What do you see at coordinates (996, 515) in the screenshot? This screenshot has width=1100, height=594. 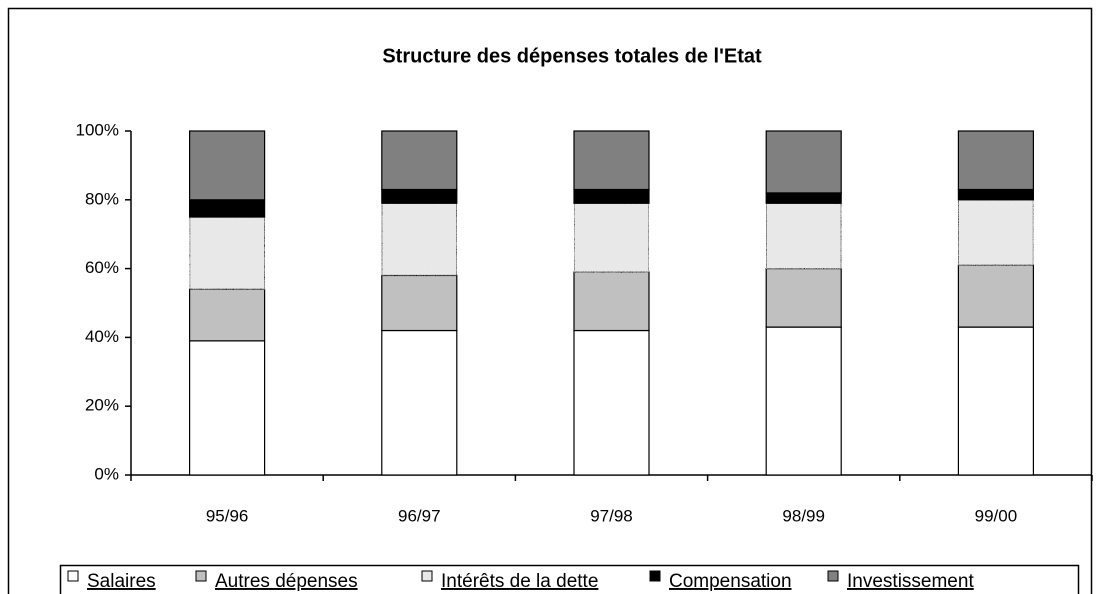 I see `x-tick-label: 99/00` at bounding box center [996, 515].